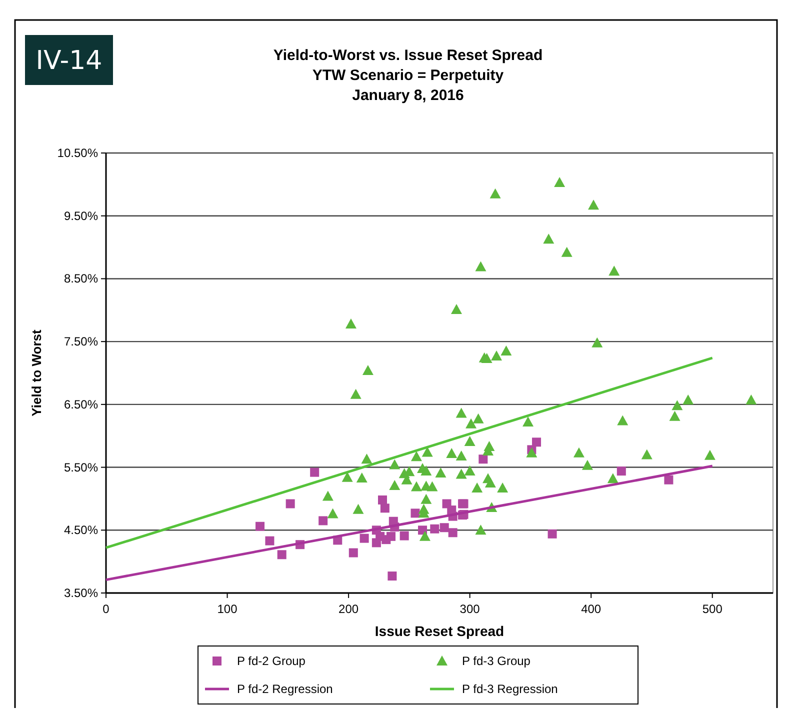 This screenshot has width=786, height=716. What do you see at coordinates (285, 689) in the screenshot?
I see `legend-label: P fd-2 Regression` at bounding box center [285, 689].